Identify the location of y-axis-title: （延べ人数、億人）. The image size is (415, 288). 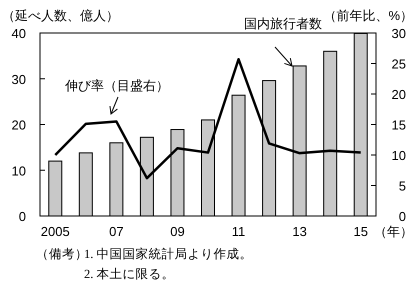
(60, 15).